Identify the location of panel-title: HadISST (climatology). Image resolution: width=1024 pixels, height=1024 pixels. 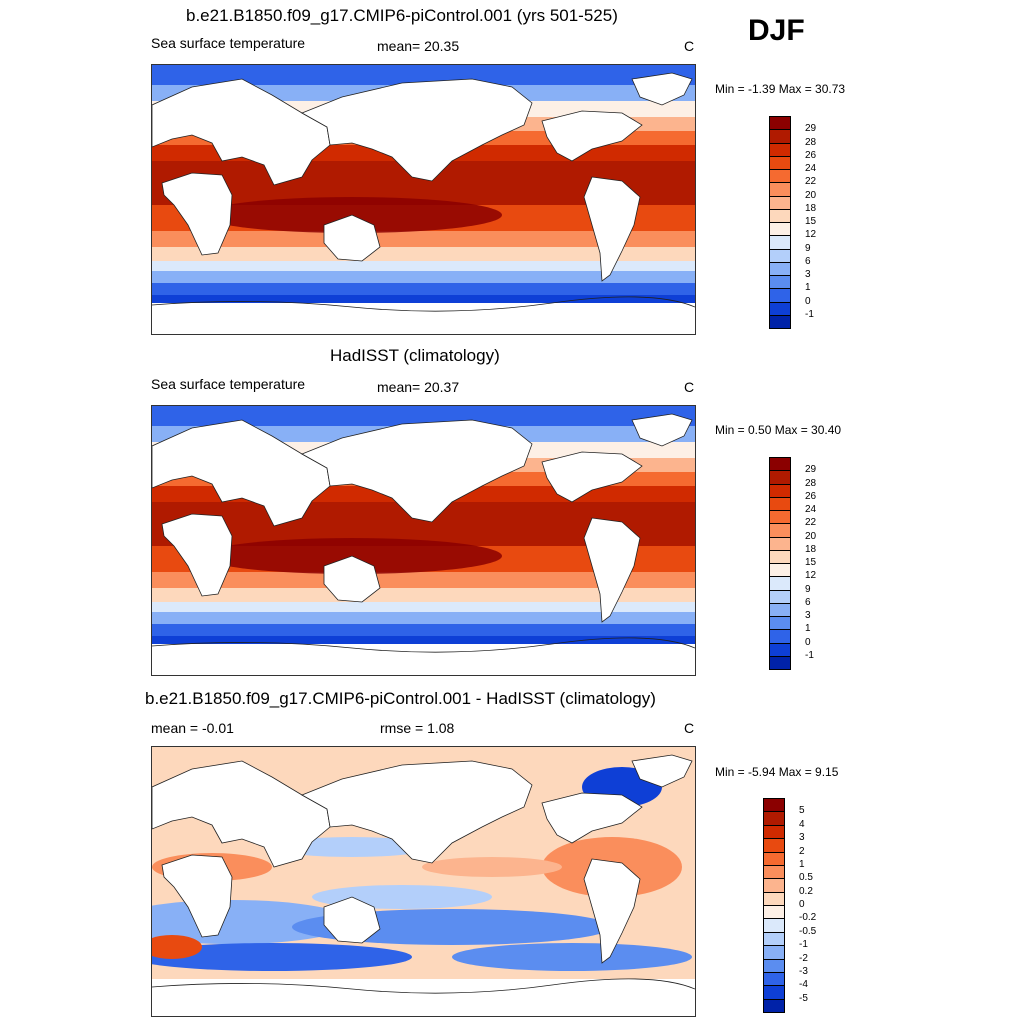
(415, 355).